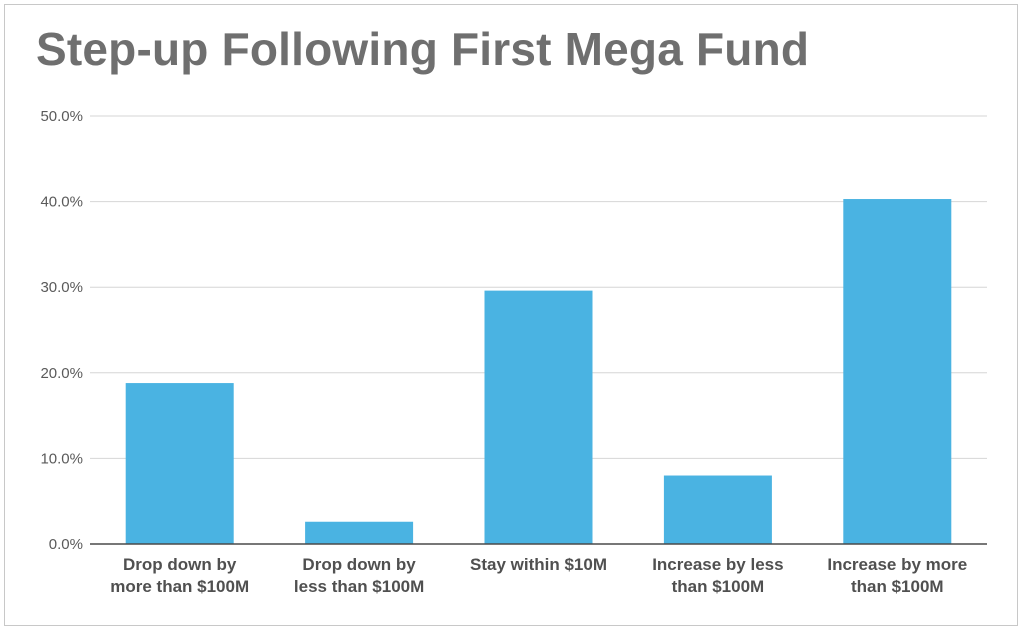 Image resolution: width=1024 pixels, height=632 pixels. What do you see at coordinates (61, 202) in the screenshot?
I see `y-tick-label: 40.0%` at bounding box center [61, 202].